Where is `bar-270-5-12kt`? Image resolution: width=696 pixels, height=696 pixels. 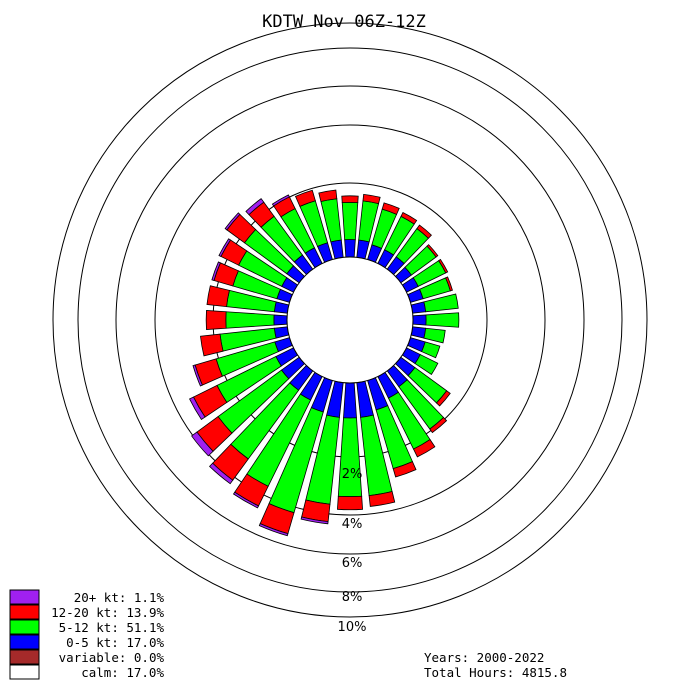 bar-270-5-12kt is located at coordinates (250, 320).